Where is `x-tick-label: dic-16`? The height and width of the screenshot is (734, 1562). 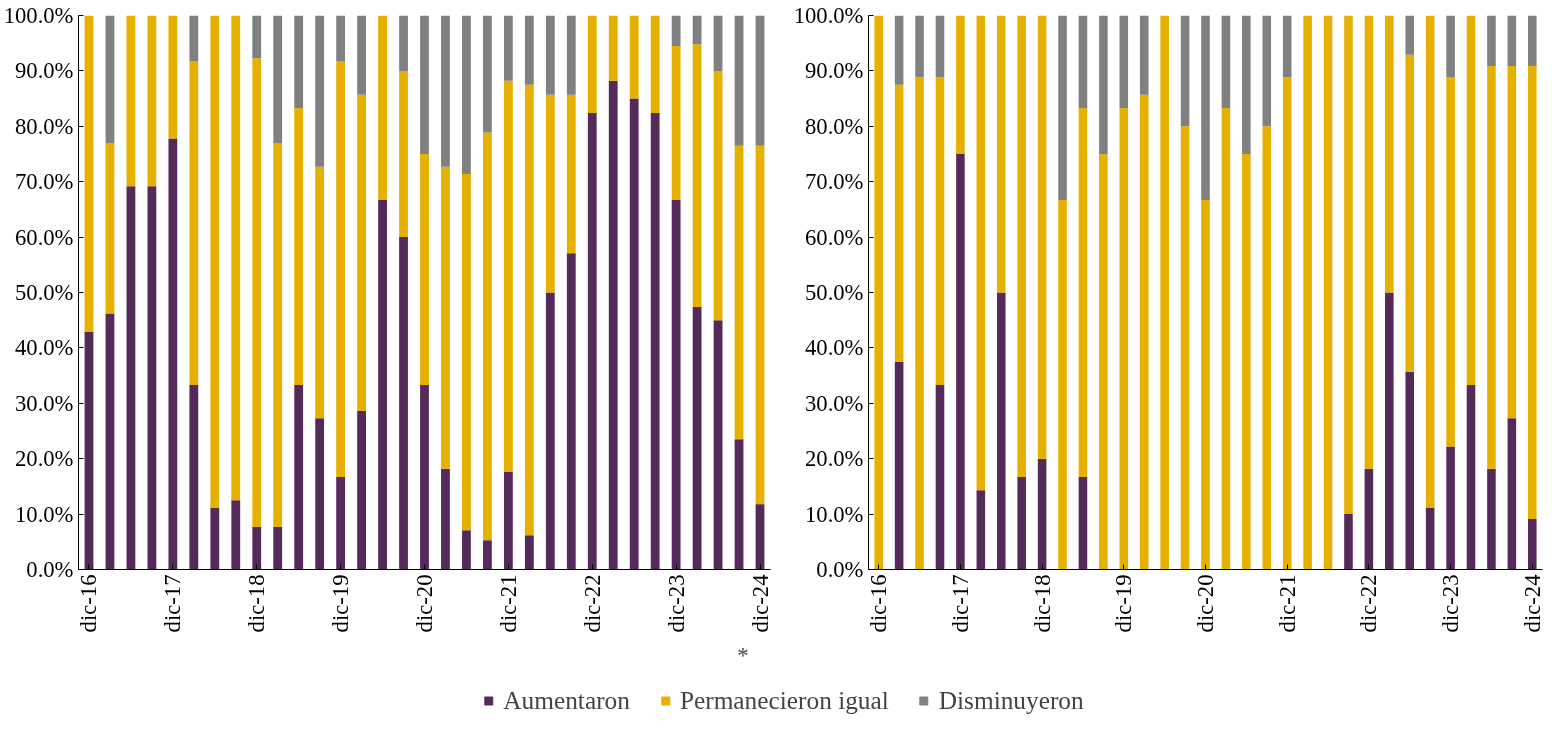
x-tick-label: dic-16 is located at coordinates (89, 603).